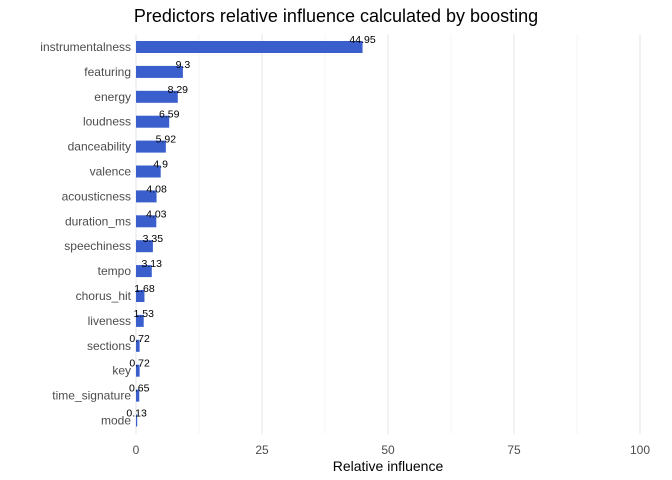 This screenshot has width=672, height=480. What do you see at coordinates (140, 320) in the screenshot?
I see `bar-liveness` at bounding box center [140, 320].